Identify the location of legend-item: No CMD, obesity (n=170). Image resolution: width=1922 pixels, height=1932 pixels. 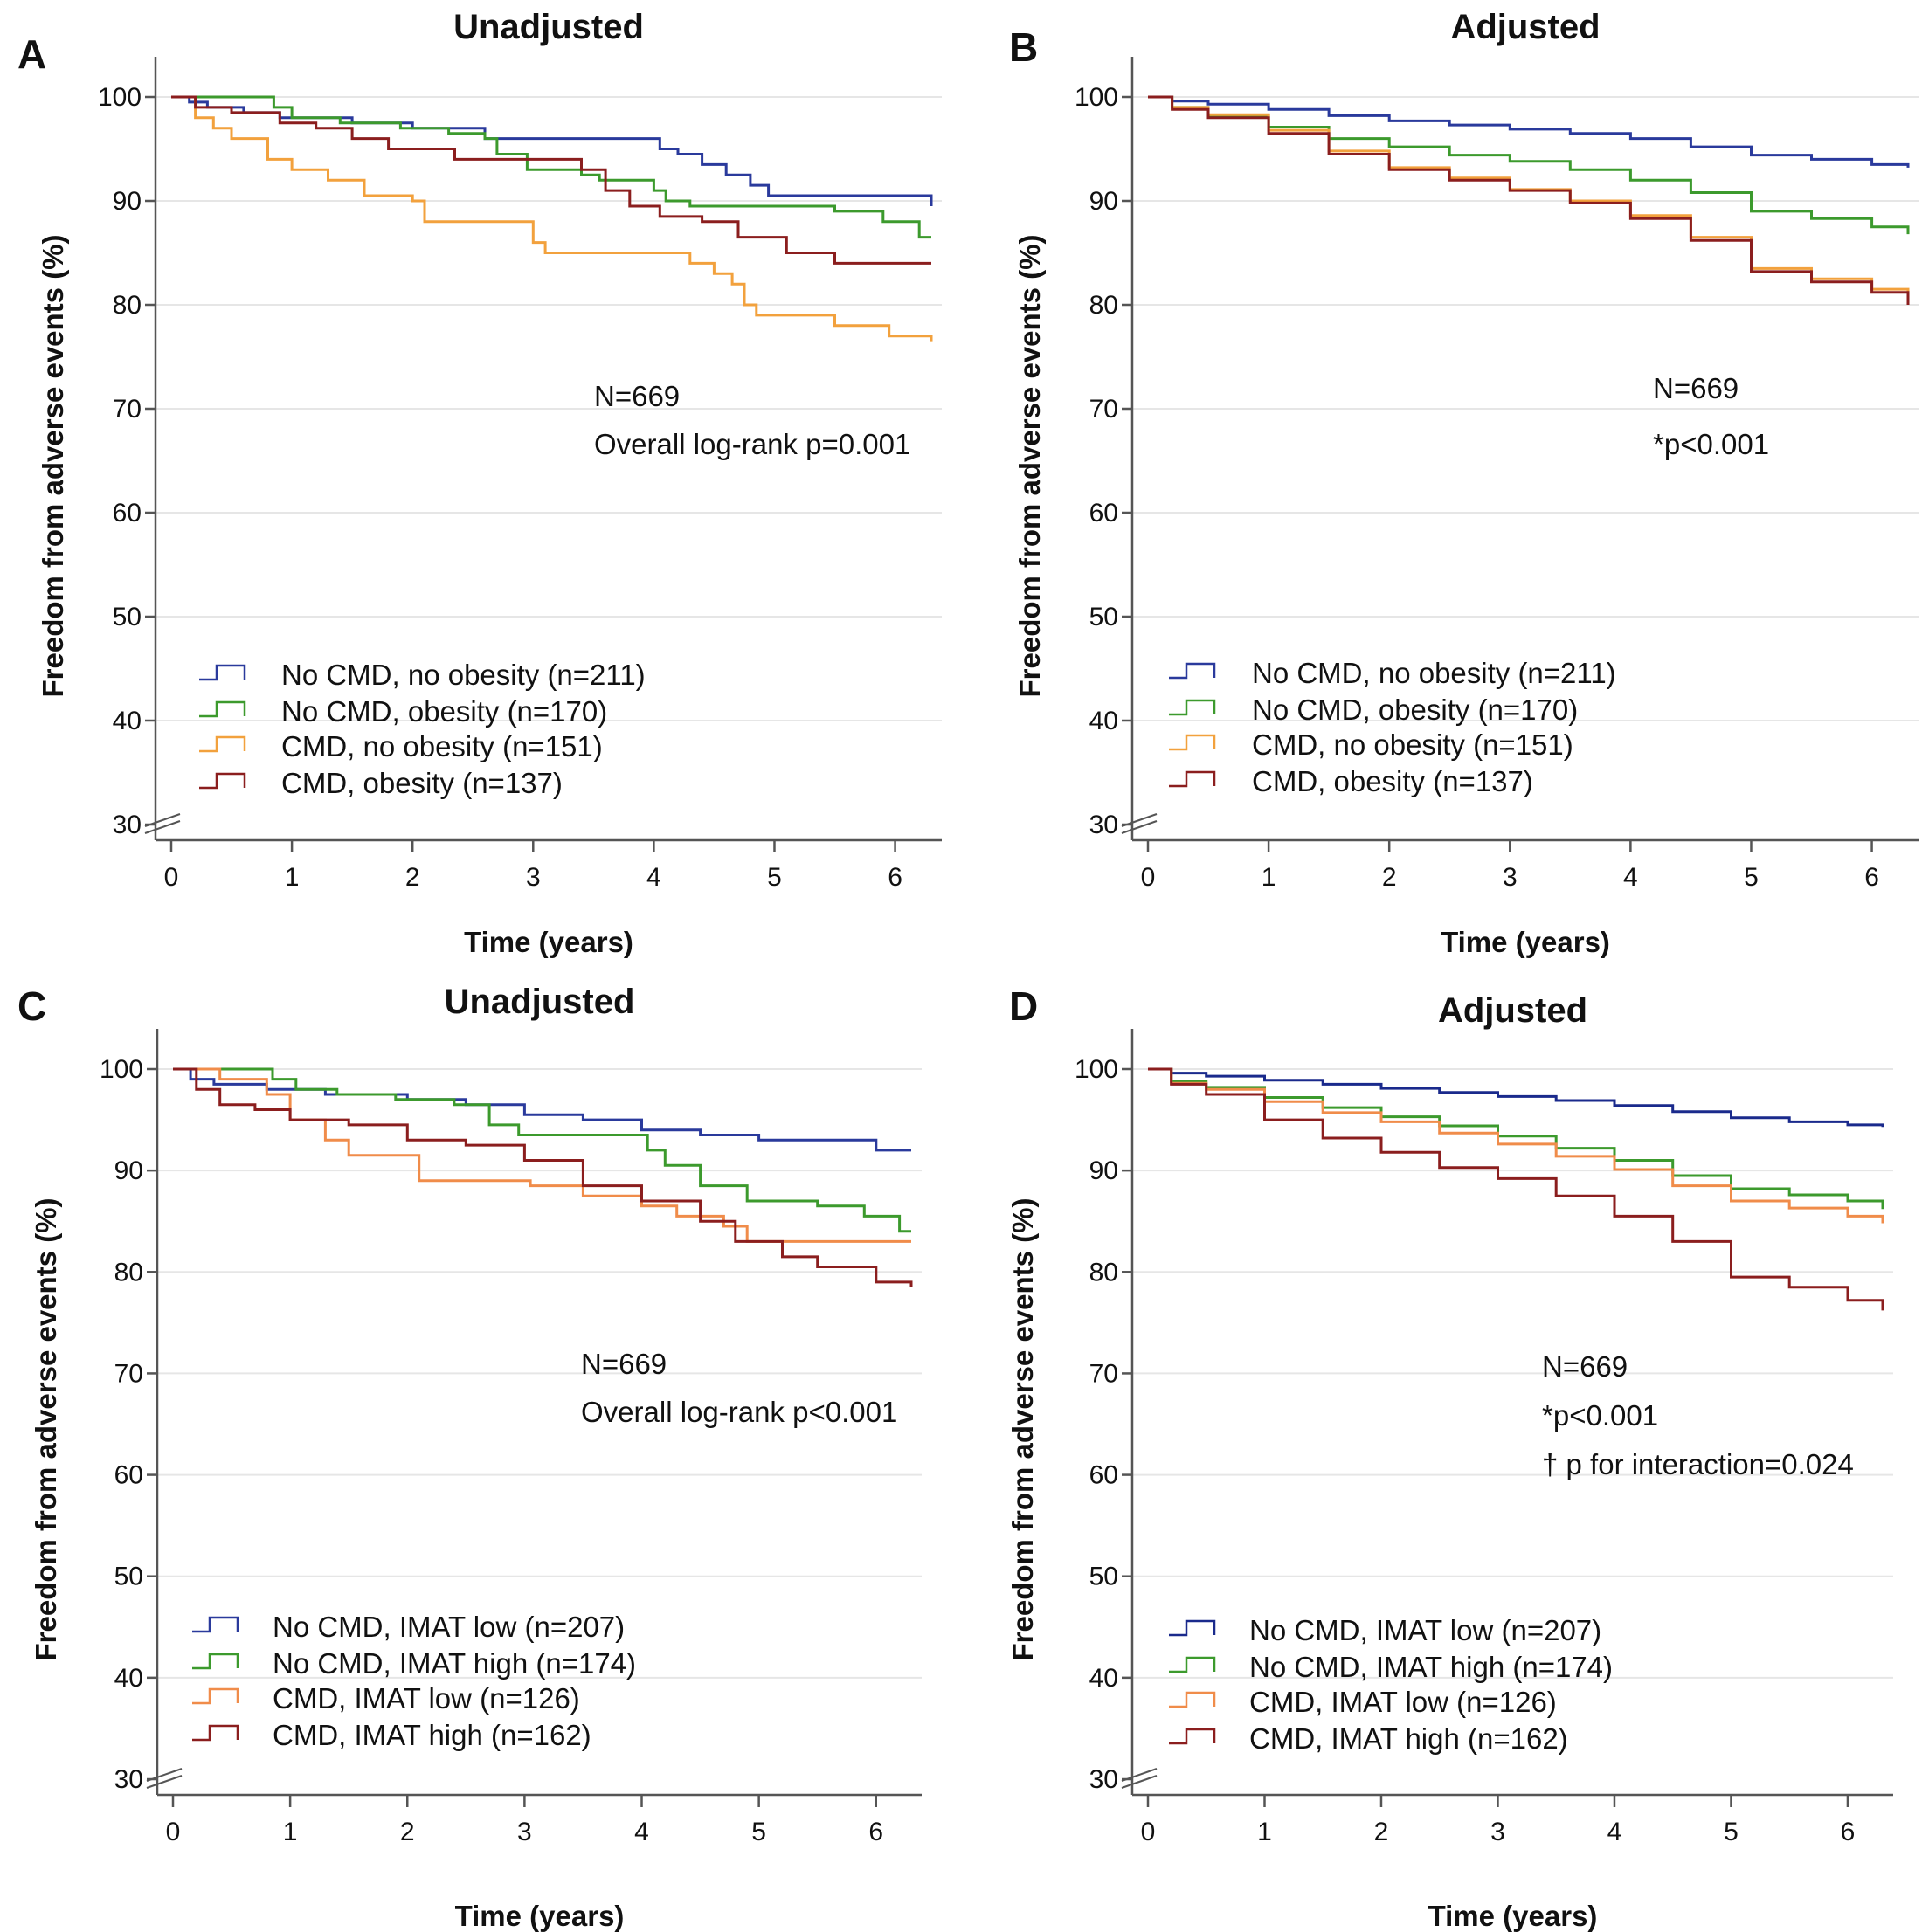
(403, 711).